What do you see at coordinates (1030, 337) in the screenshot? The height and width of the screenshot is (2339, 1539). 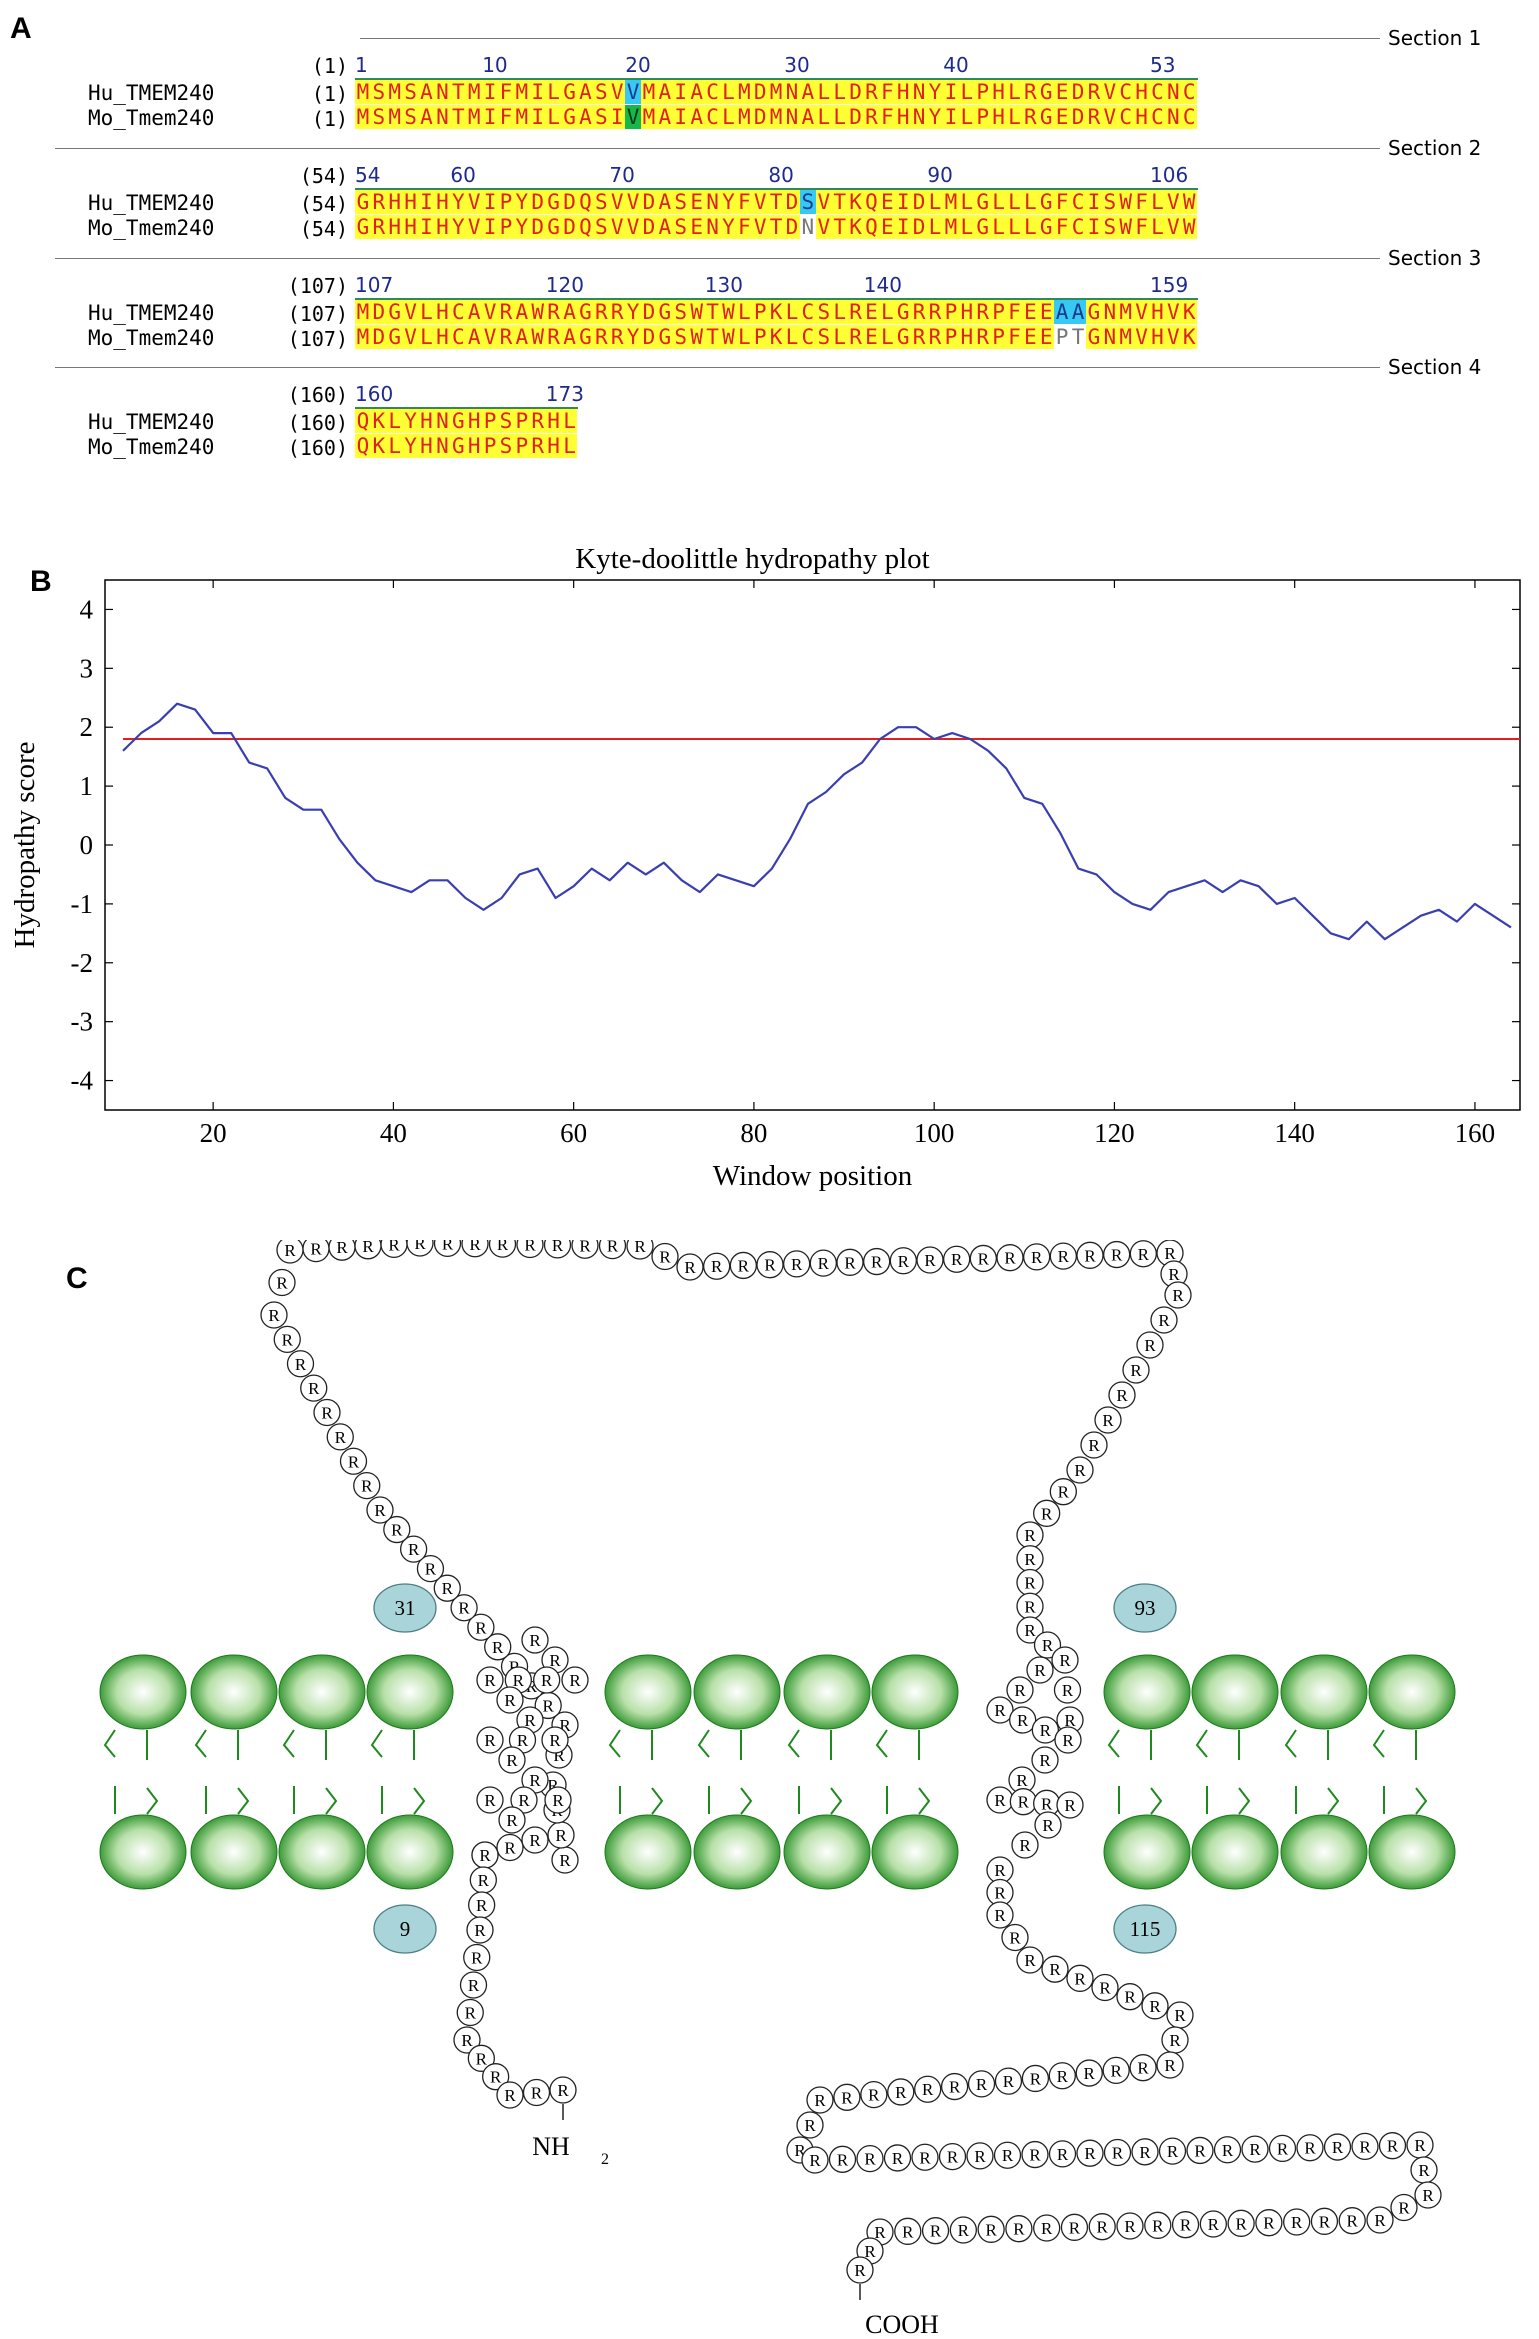 I see `residue: E` at bounding box center [1030, 337].